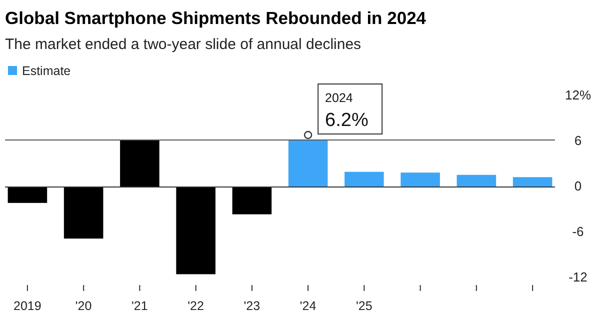 Image resolution: width=600 pixels, height=325 pixels. What do you see at coordinates (196, 306) in the screenshot?
I see `x-tick-label: '22` at bounding box center [196, 306].